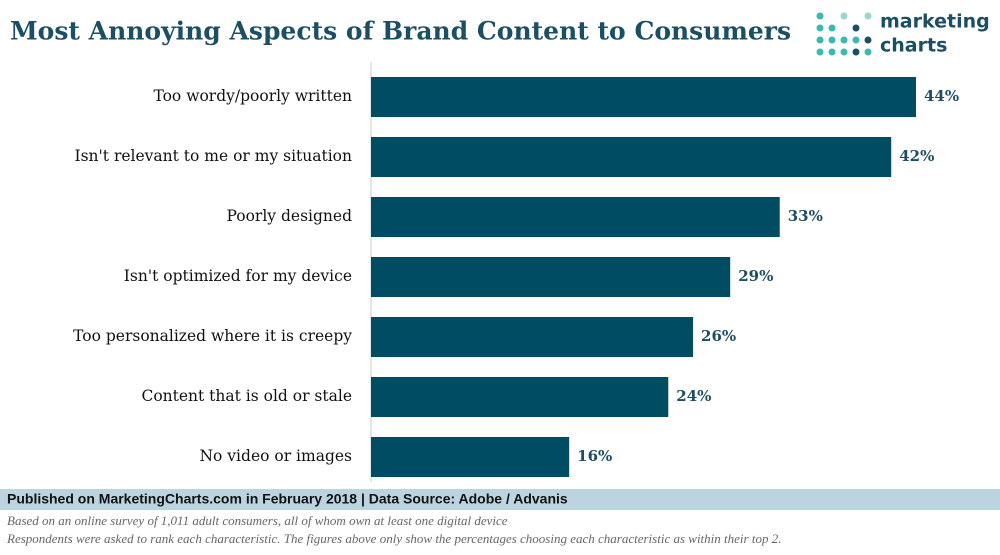 The image size is (1000, 555). I want to click on category-label: Too wordy/poorly written, so click(252, 96).